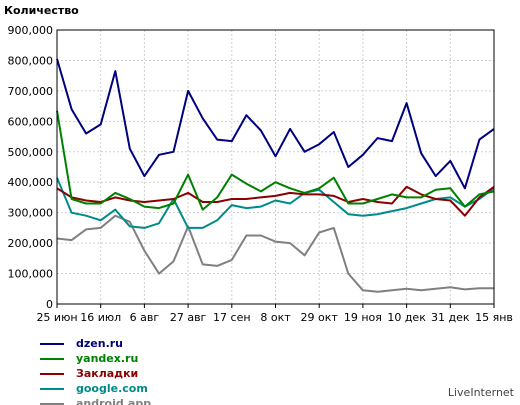 The width and height of the screenshot is (520, 405). What do you see at coordinates (112, 388) in the screenshot?
I see `legend-label: google.com` at bounding box center [112, 388].